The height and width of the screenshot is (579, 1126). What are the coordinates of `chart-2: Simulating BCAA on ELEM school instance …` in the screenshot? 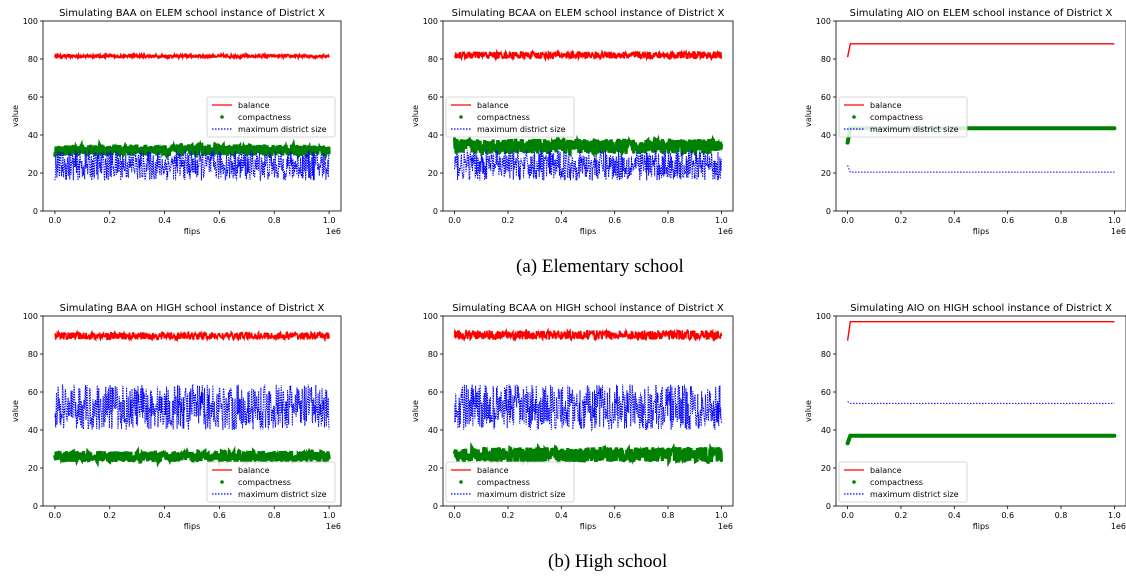 It's located at (572, 122).